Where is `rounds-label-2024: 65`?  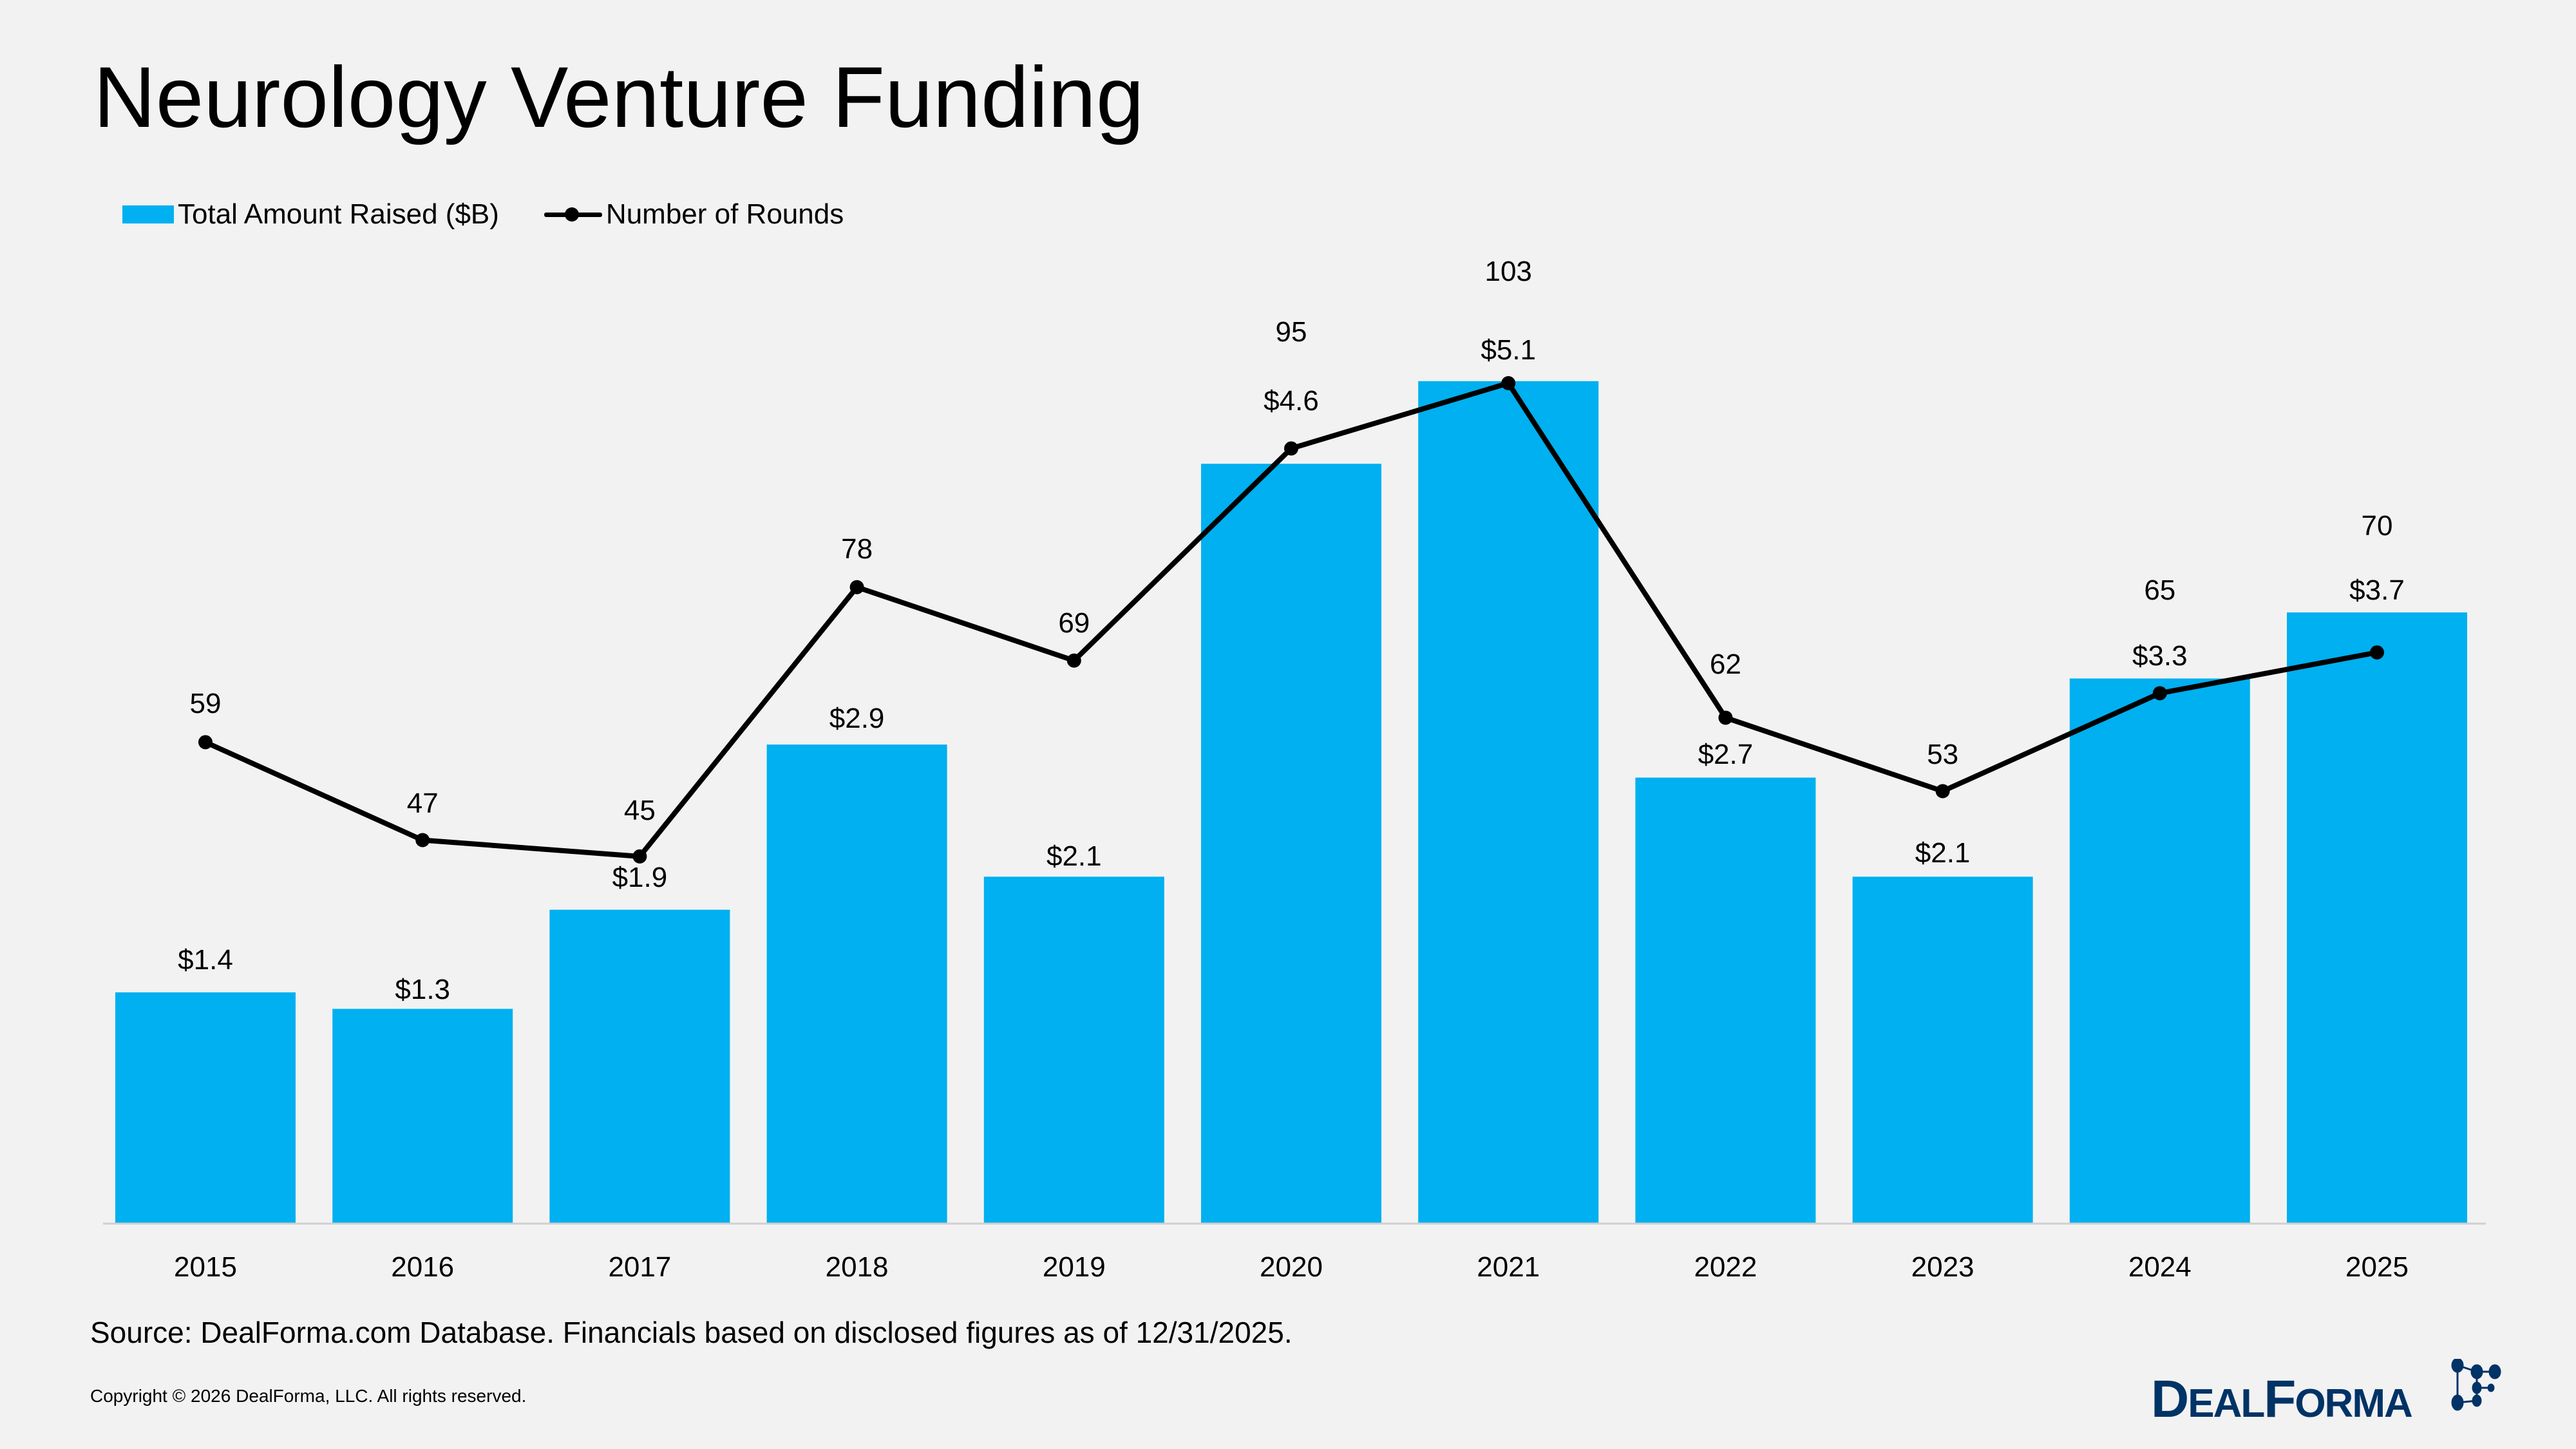 rounds-label-2024: 65 is located at coordinates (2159, 590).